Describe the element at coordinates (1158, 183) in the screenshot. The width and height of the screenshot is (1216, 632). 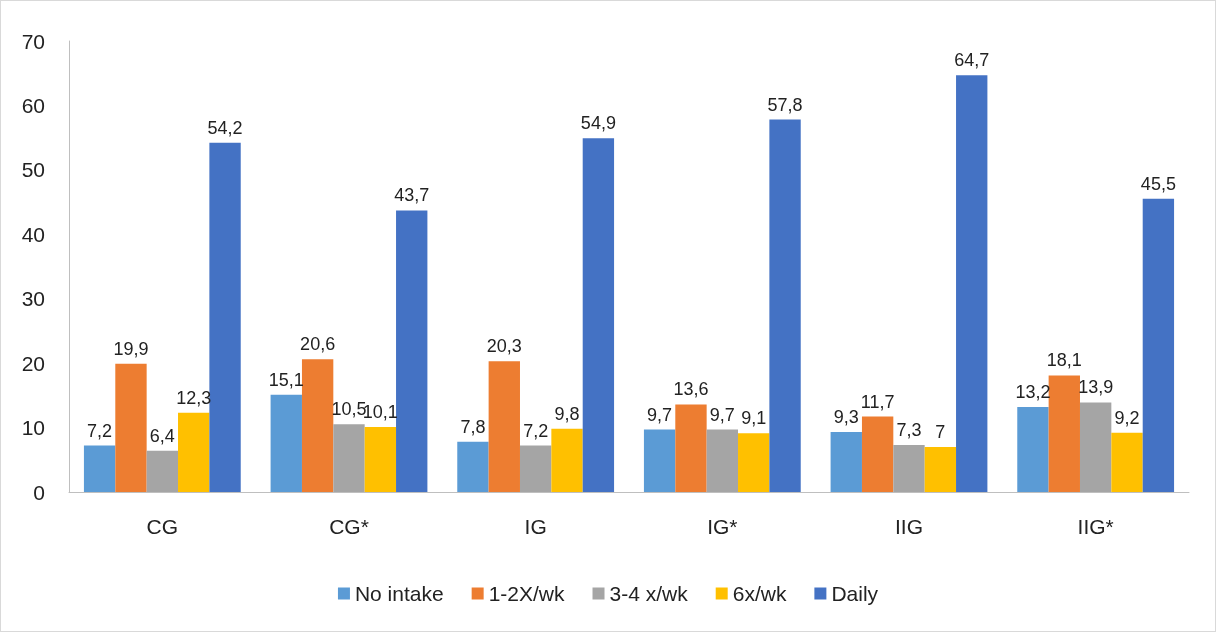
I see `data-label: 45,5` at that location.